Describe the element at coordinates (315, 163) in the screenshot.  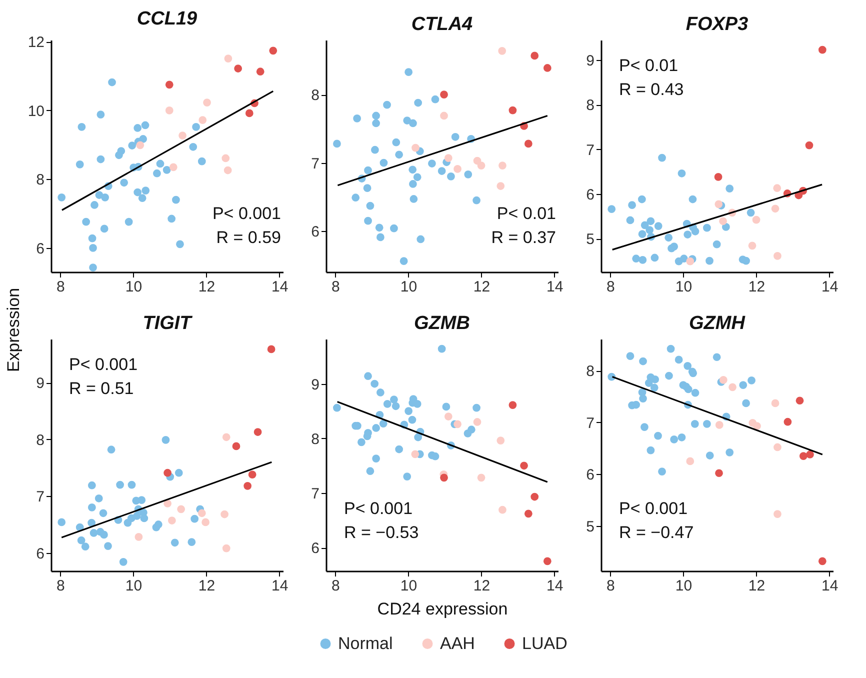
I see `y-tick-label: 7` at that location.